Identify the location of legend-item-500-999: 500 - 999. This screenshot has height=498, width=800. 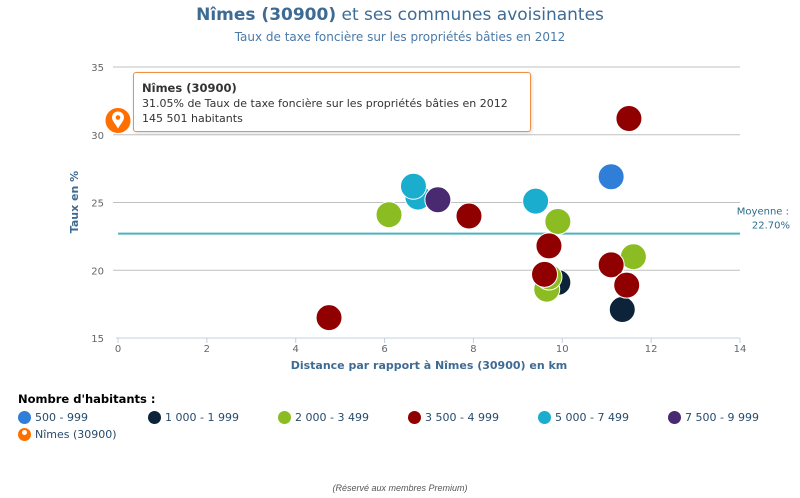
(83, 417).